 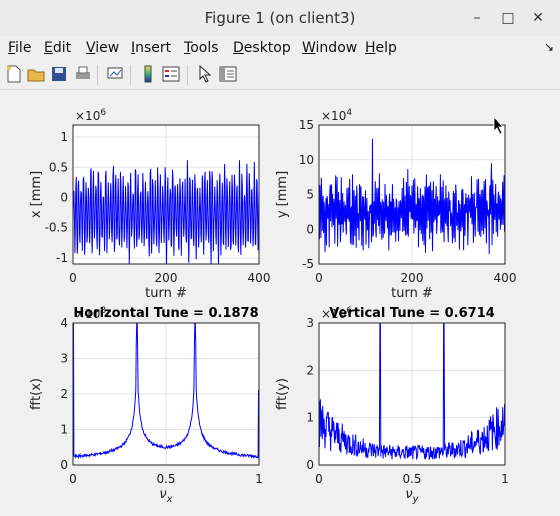 I want to click on new-figure-icon, so click(x=14, y=74).